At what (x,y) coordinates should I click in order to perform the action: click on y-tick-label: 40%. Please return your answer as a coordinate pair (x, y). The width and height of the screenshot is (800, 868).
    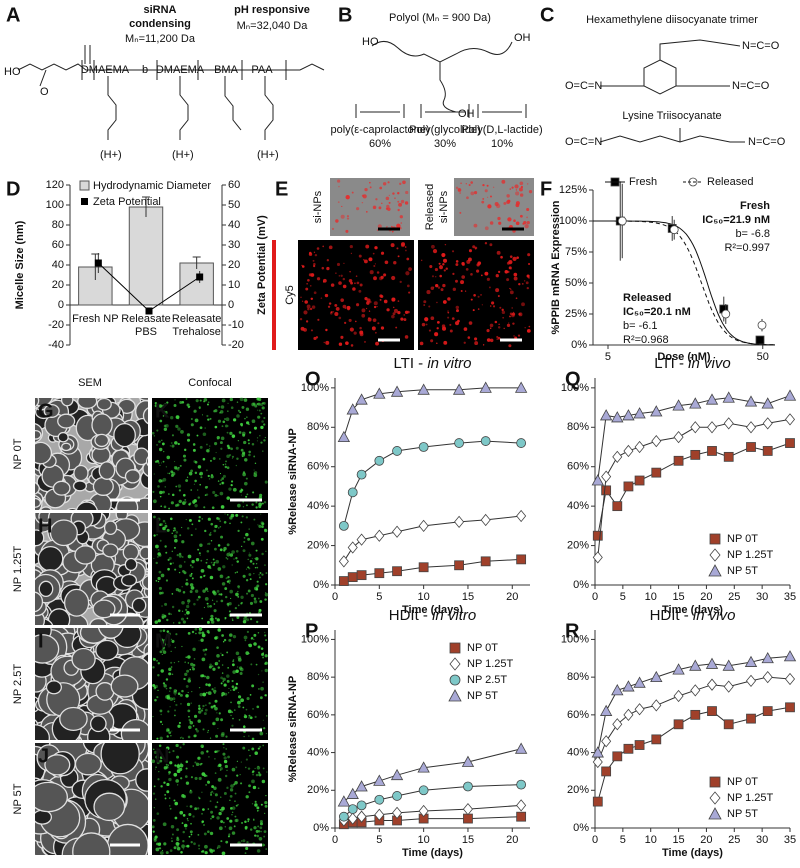
    Looking at the image, I should click on (318, 506).